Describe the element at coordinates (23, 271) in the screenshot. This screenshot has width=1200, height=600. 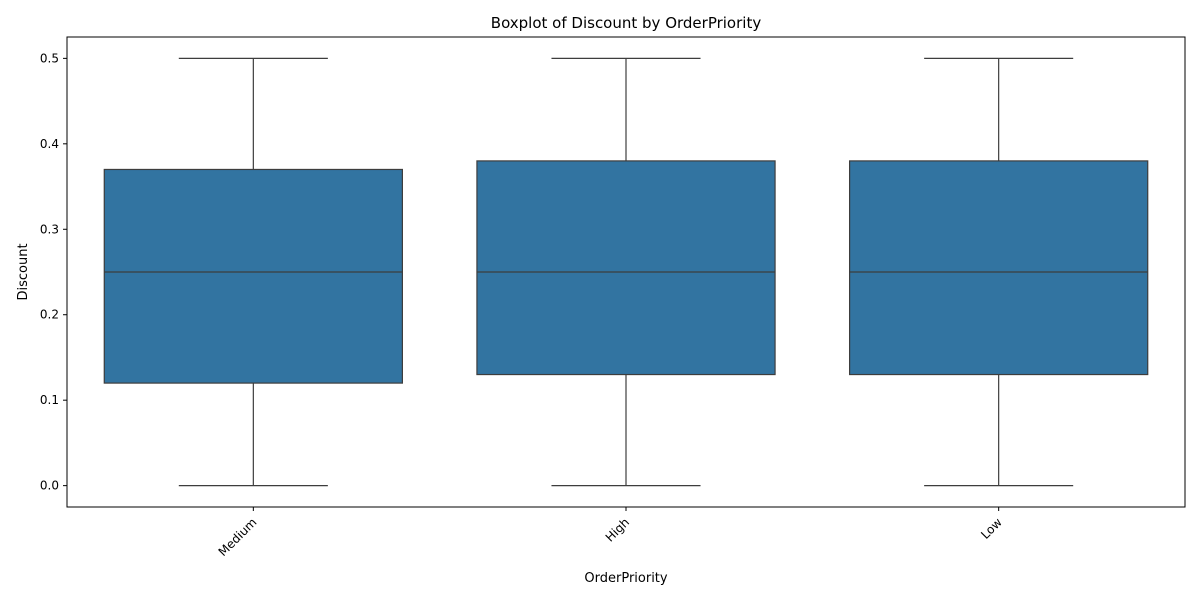
I see `y-axis-label: Discount` at that location.